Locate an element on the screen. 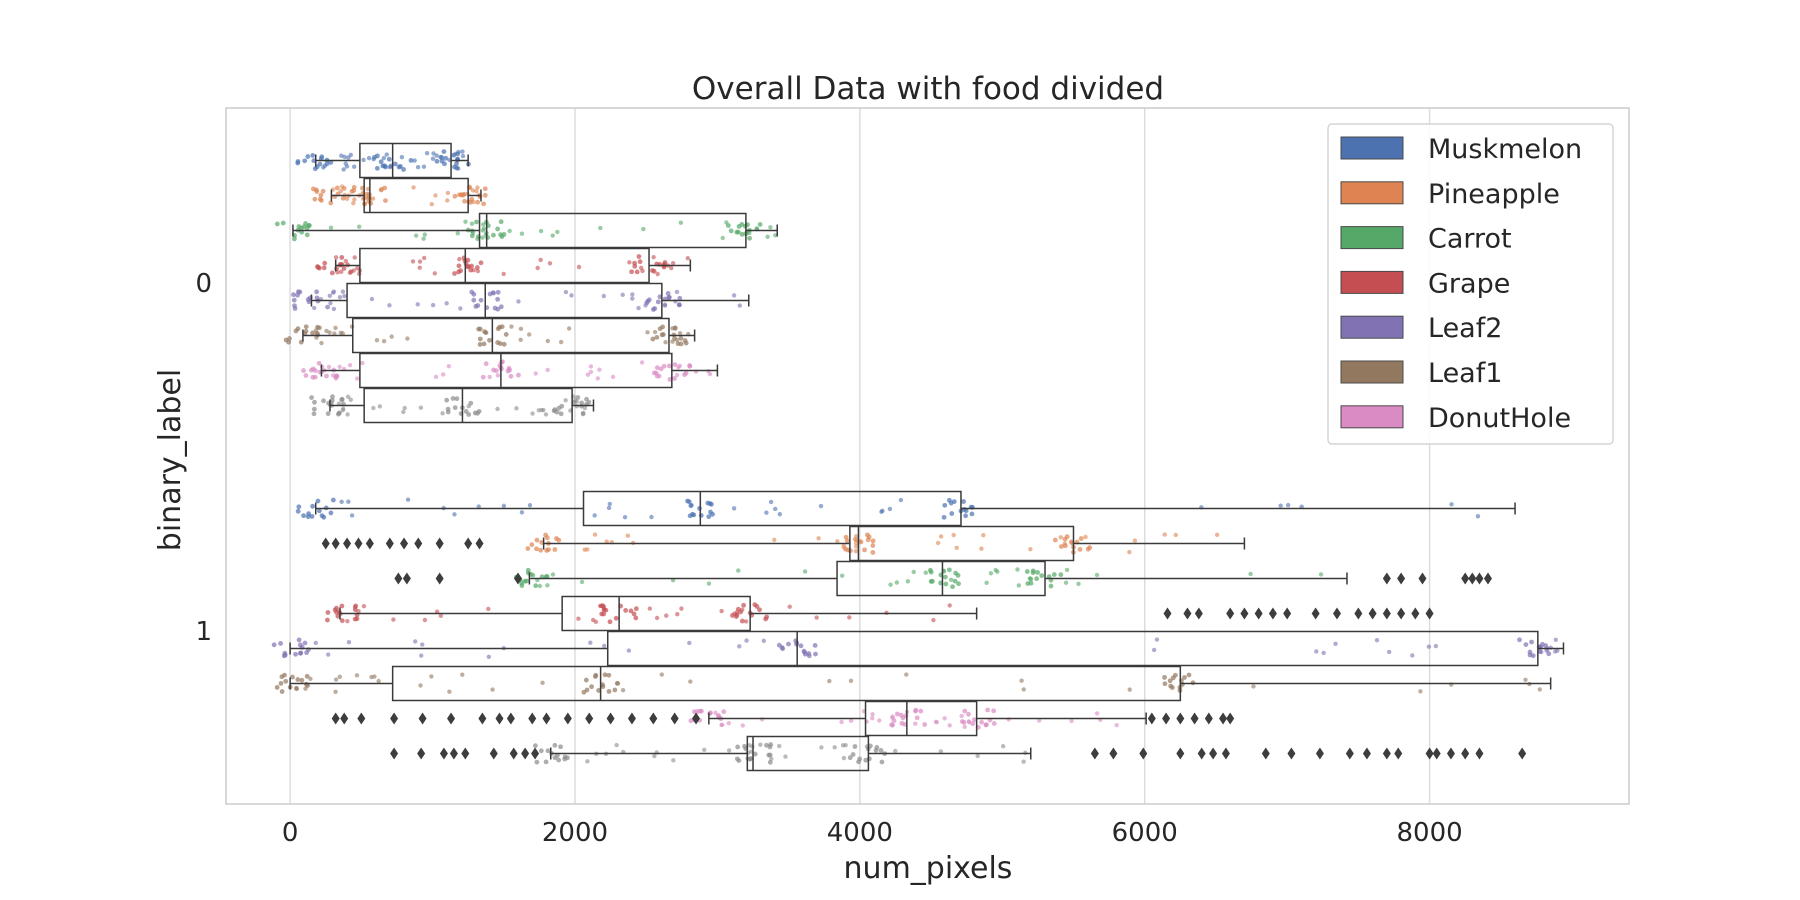 The width and height of the screenshot is (1800, 900). x-tick-label: 2000 is located at coordinates (575, 833).